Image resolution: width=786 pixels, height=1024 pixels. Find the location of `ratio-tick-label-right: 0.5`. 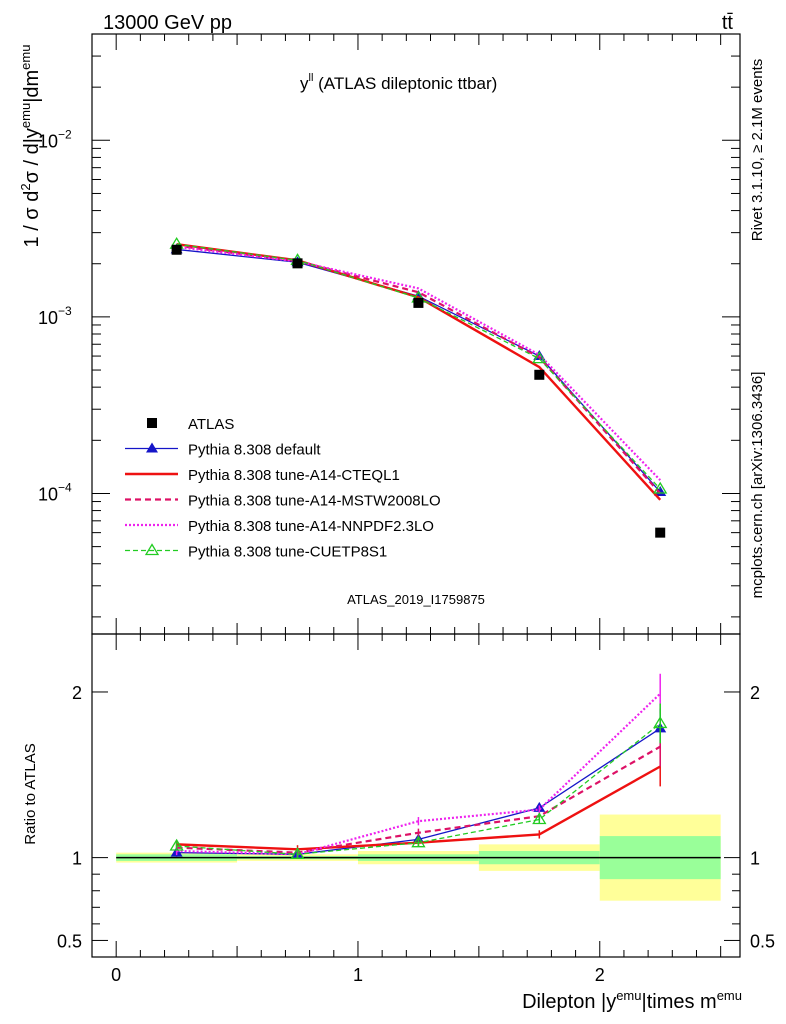

ratio-tick-label-right: 0.5 is located at coordinates (762, 941).